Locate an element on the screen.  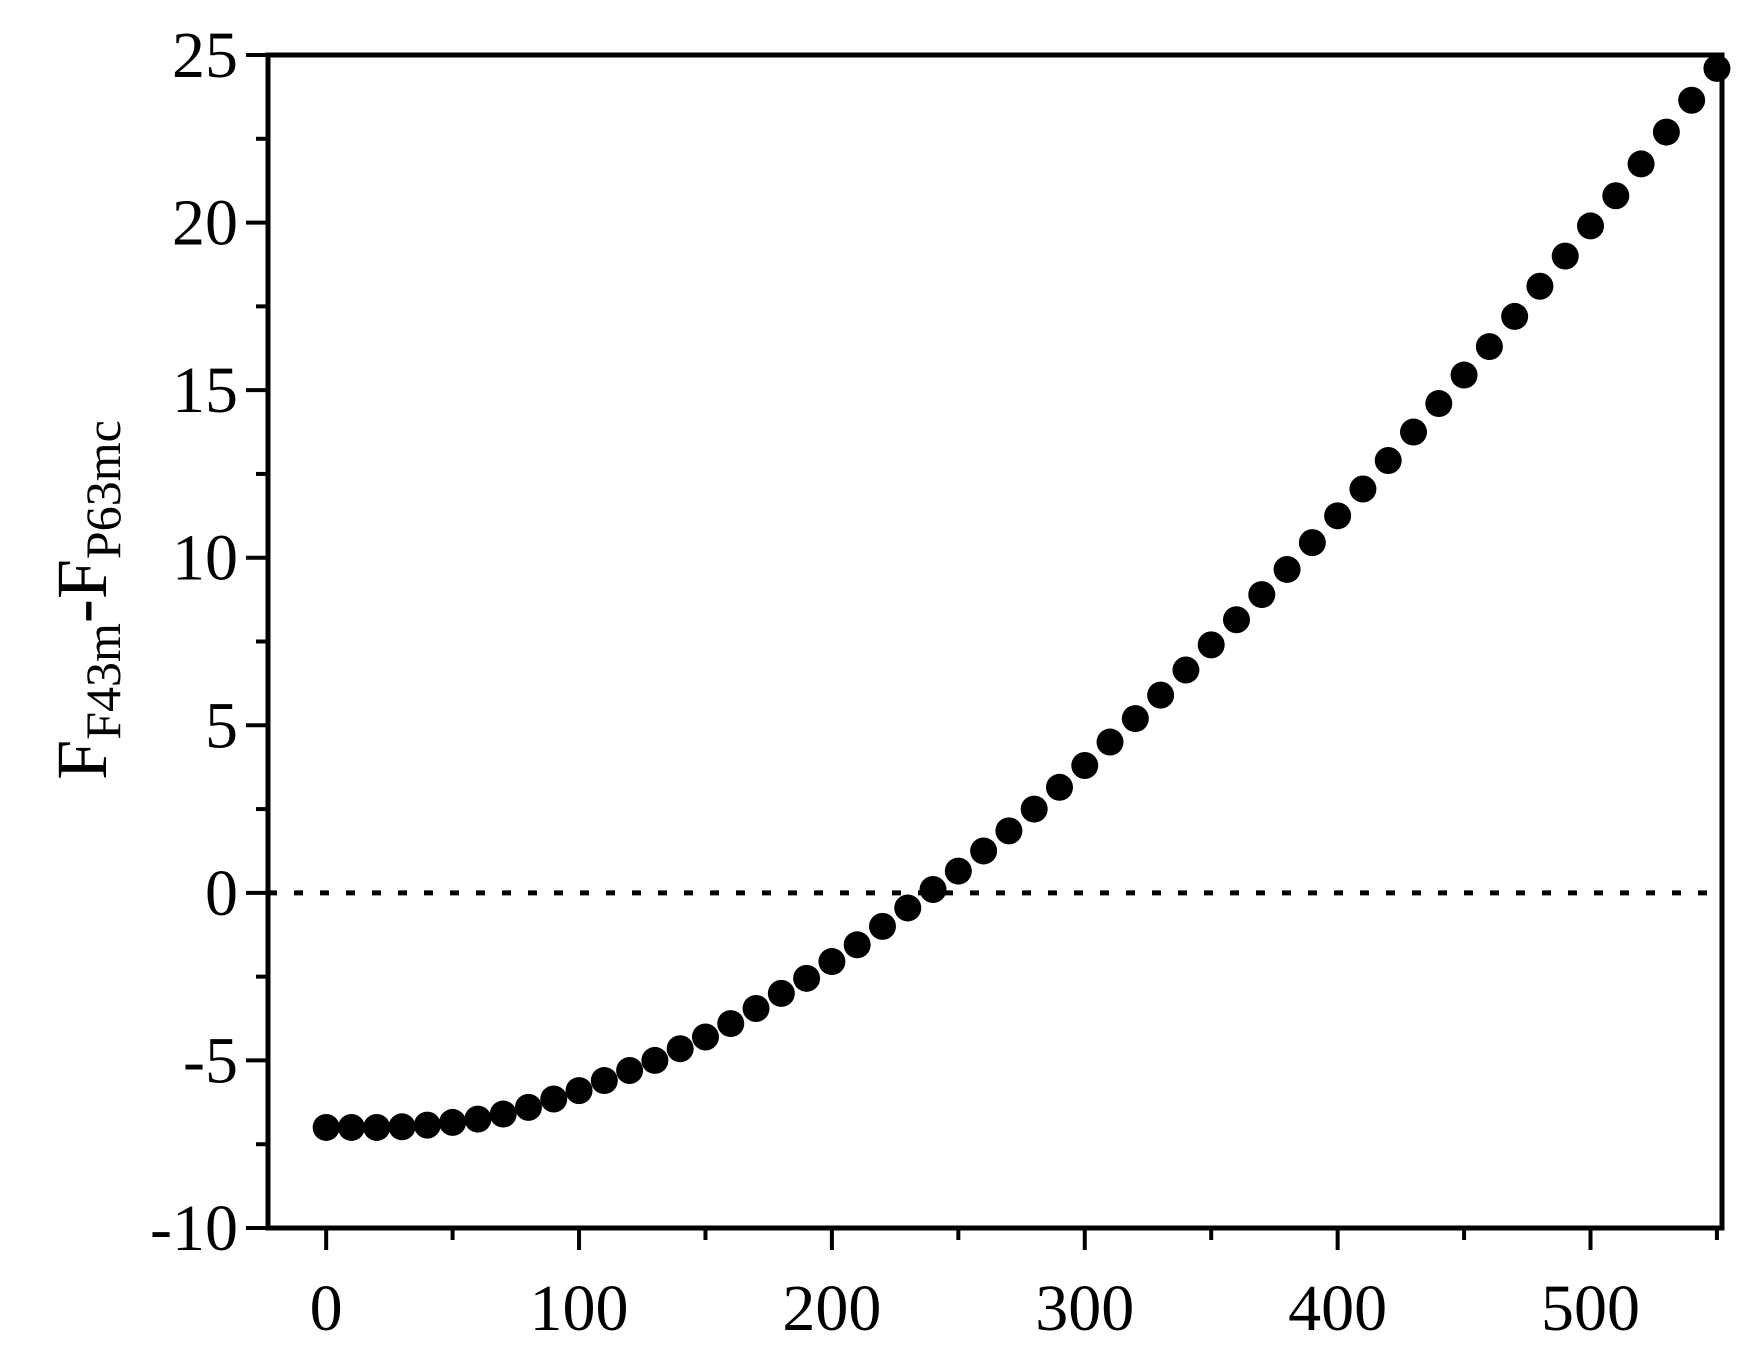
y-tick-label: 20 is located at coordinates (205, 223).